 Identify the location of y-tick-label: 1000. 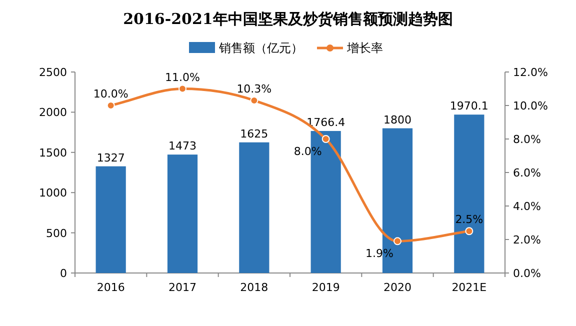
(53, 193).